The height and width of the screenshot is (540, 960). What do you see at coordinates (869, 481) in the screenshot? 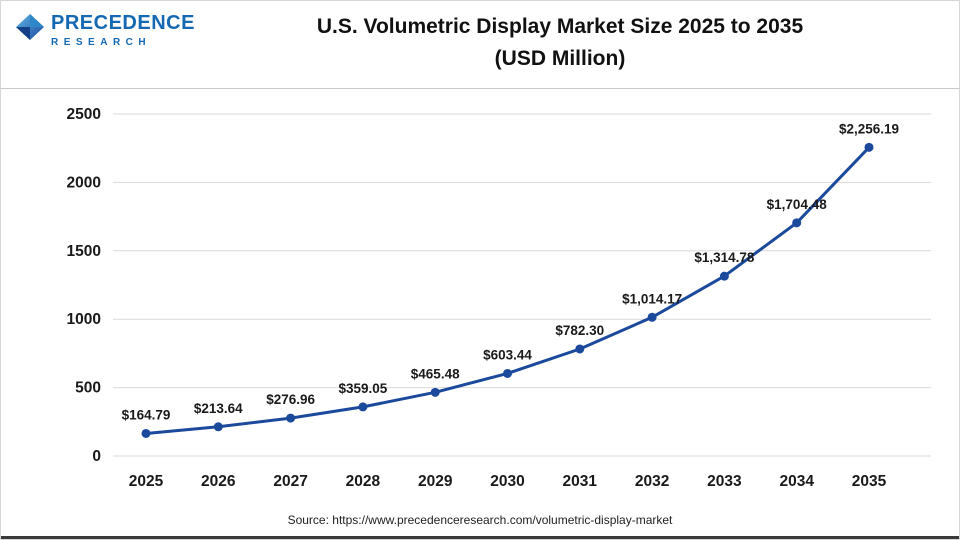
I see `x-axis-tick-label: 2035` at bounding box center [869, 481].